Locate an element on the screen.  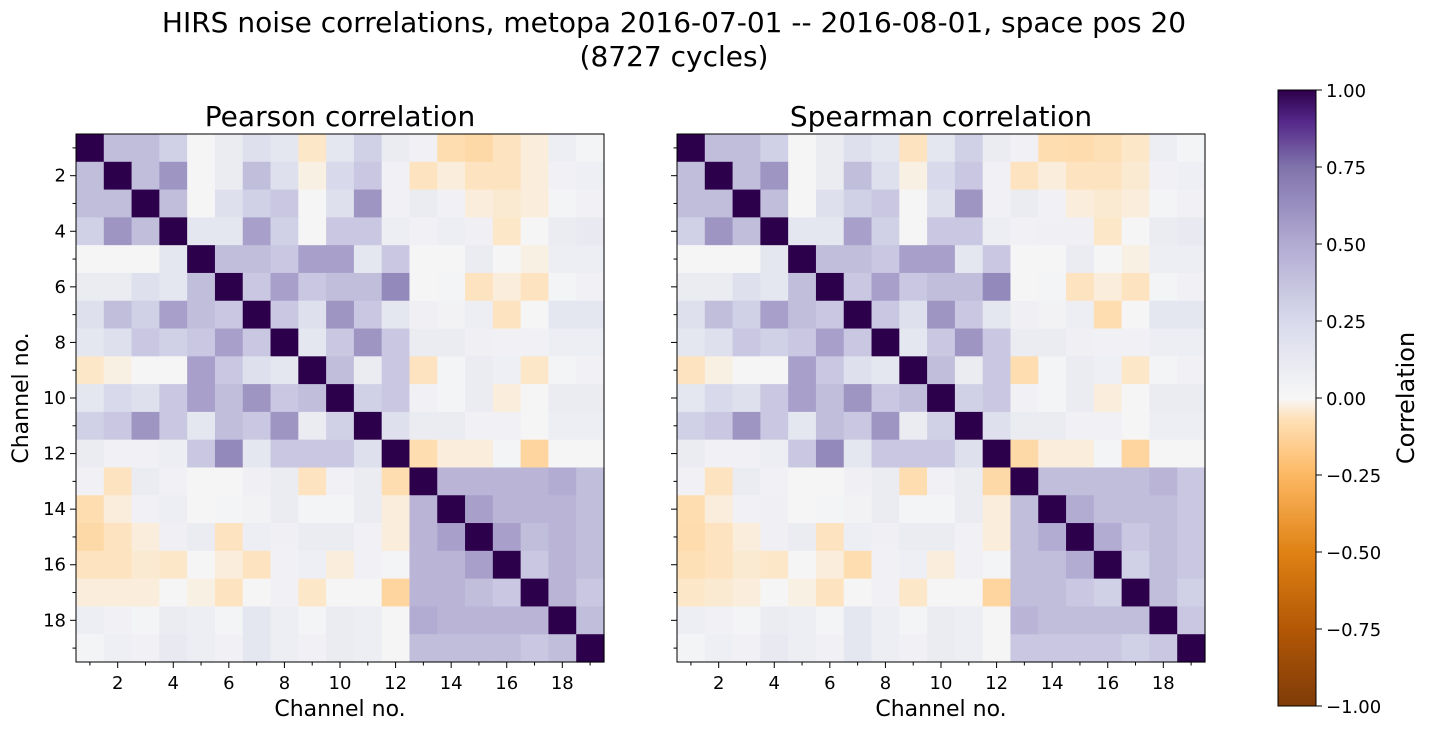
pearson-cell-r10-c2 is located at coordinates (118, 398).